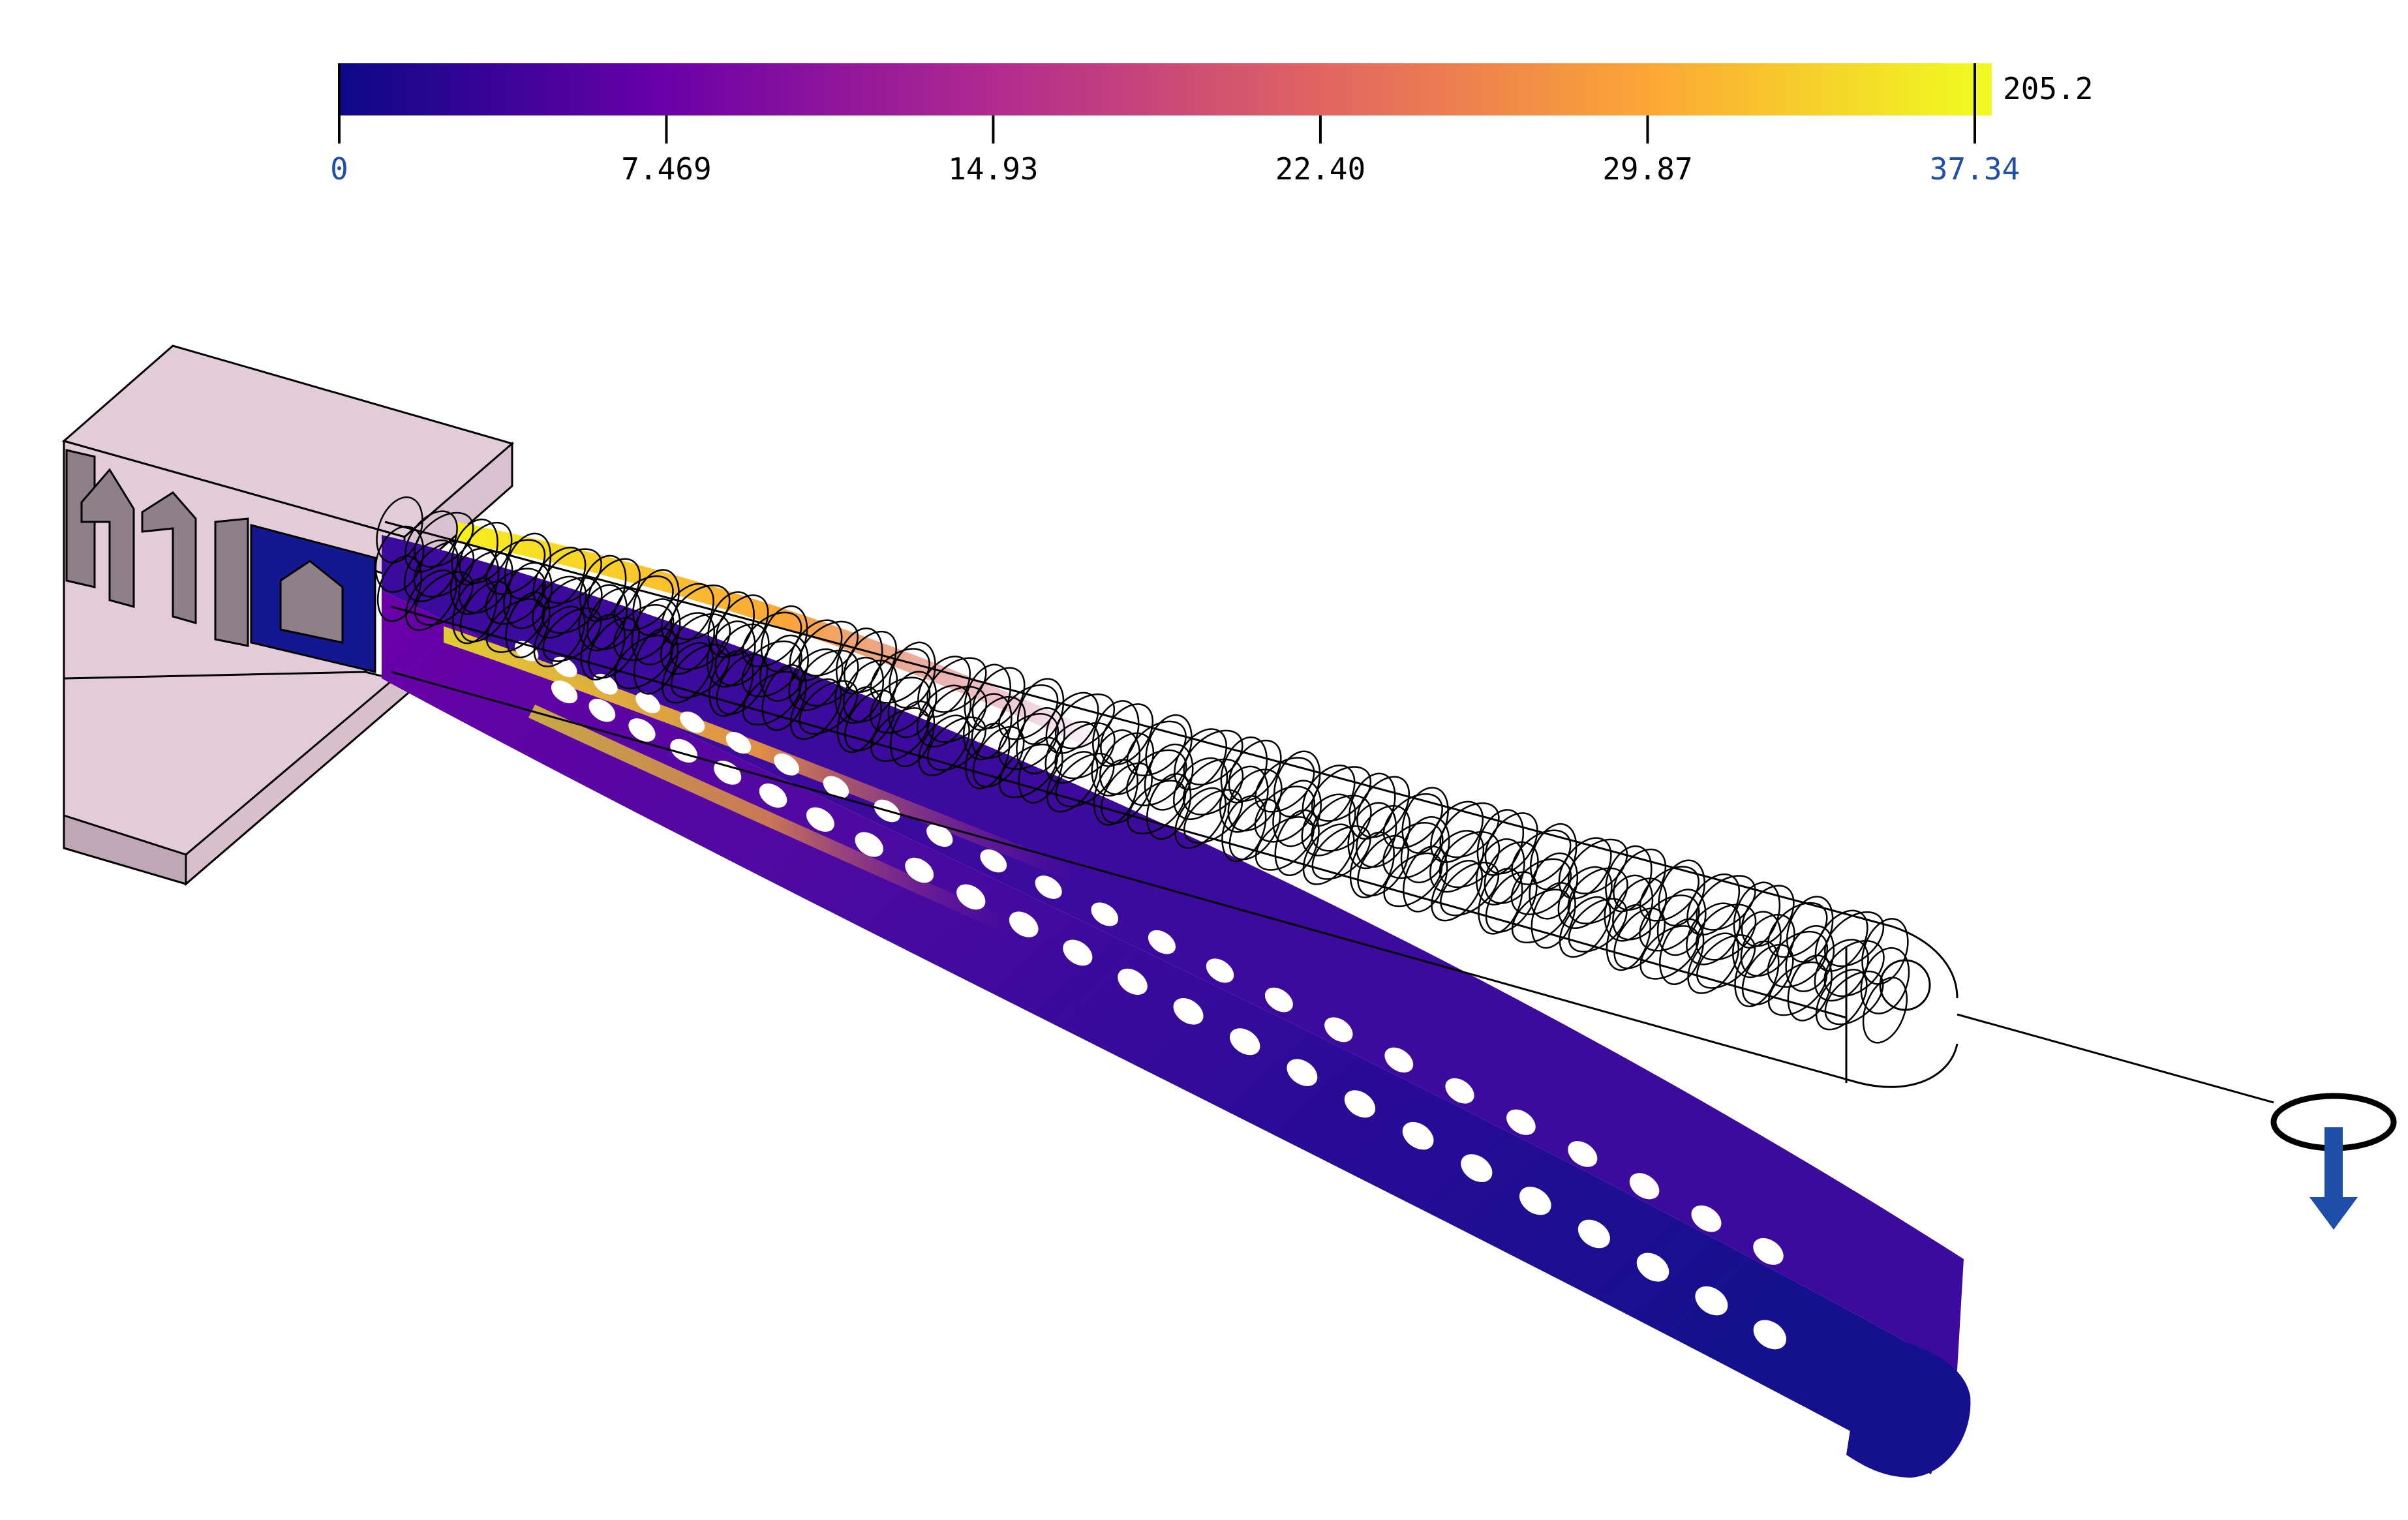 This screenshot has width=2408, height=1520. I want to click on load-indicator, so click(2177, 1121).